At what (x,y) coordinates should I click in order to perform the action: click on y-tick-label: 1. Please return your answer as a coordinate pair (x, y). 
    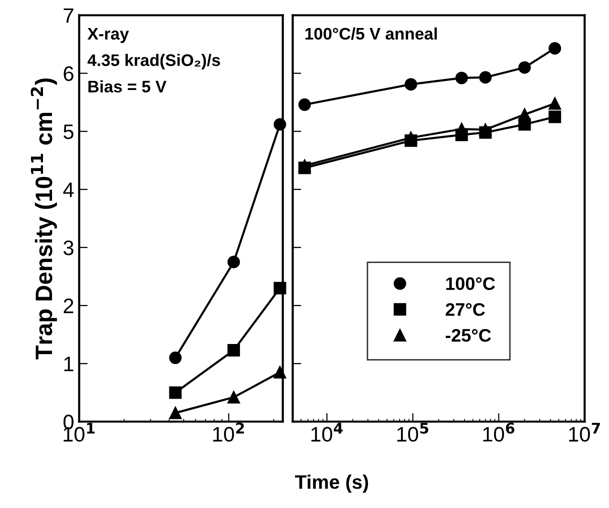
    Looking at the image, I should click on (69, 364).